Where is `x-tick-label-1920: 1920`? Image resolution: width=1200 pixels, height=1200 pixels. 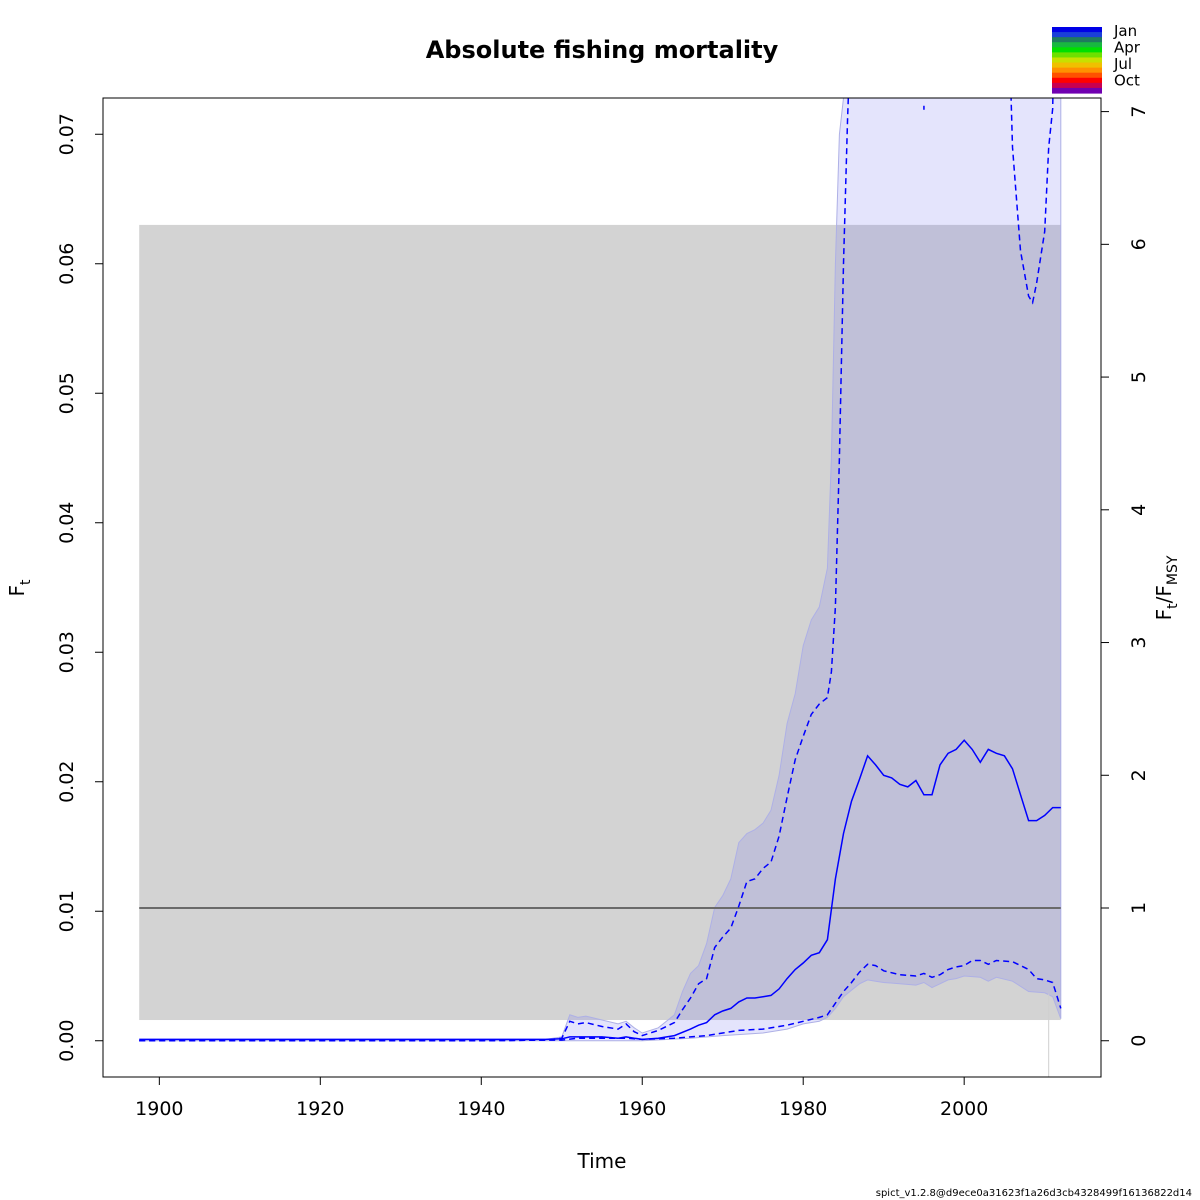 x-tick-label-1920: 1920 is located at coordinates (320, 1109).